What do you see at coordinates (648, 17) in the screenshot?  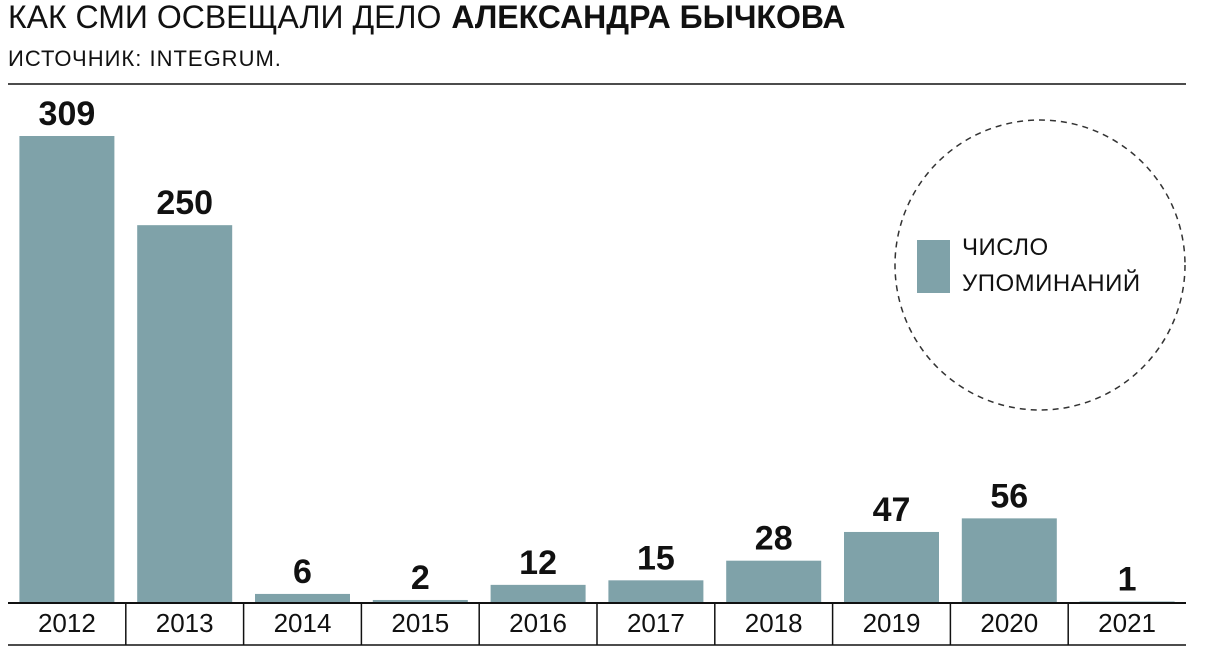 I see `title-bold: АЛЕКСАНДРА БЫЧКОВА` at bounding box center [648, 17].